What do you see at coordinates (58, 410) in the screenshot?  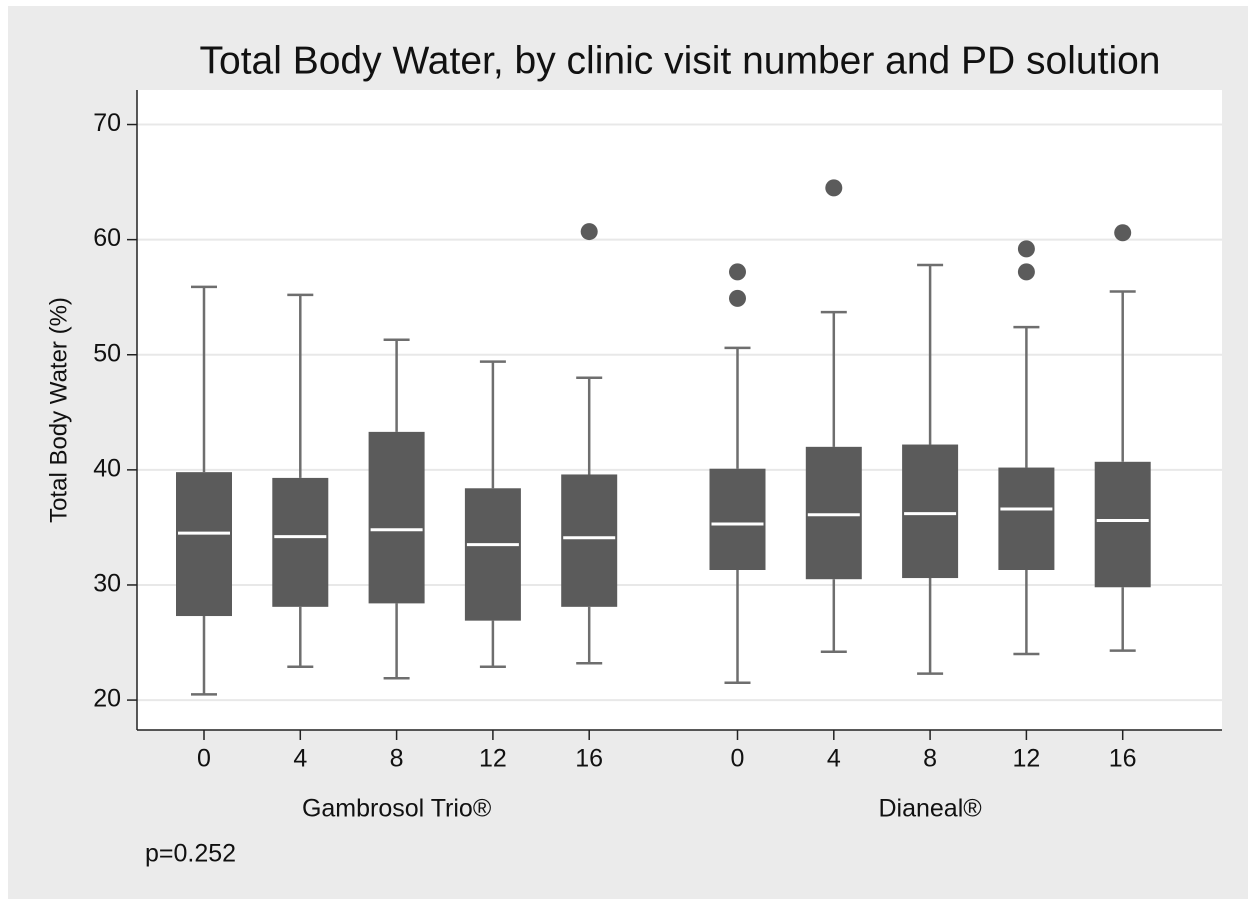 I see `y-axis-label: Total Body Water (%)` at bounding box center [58, 410].